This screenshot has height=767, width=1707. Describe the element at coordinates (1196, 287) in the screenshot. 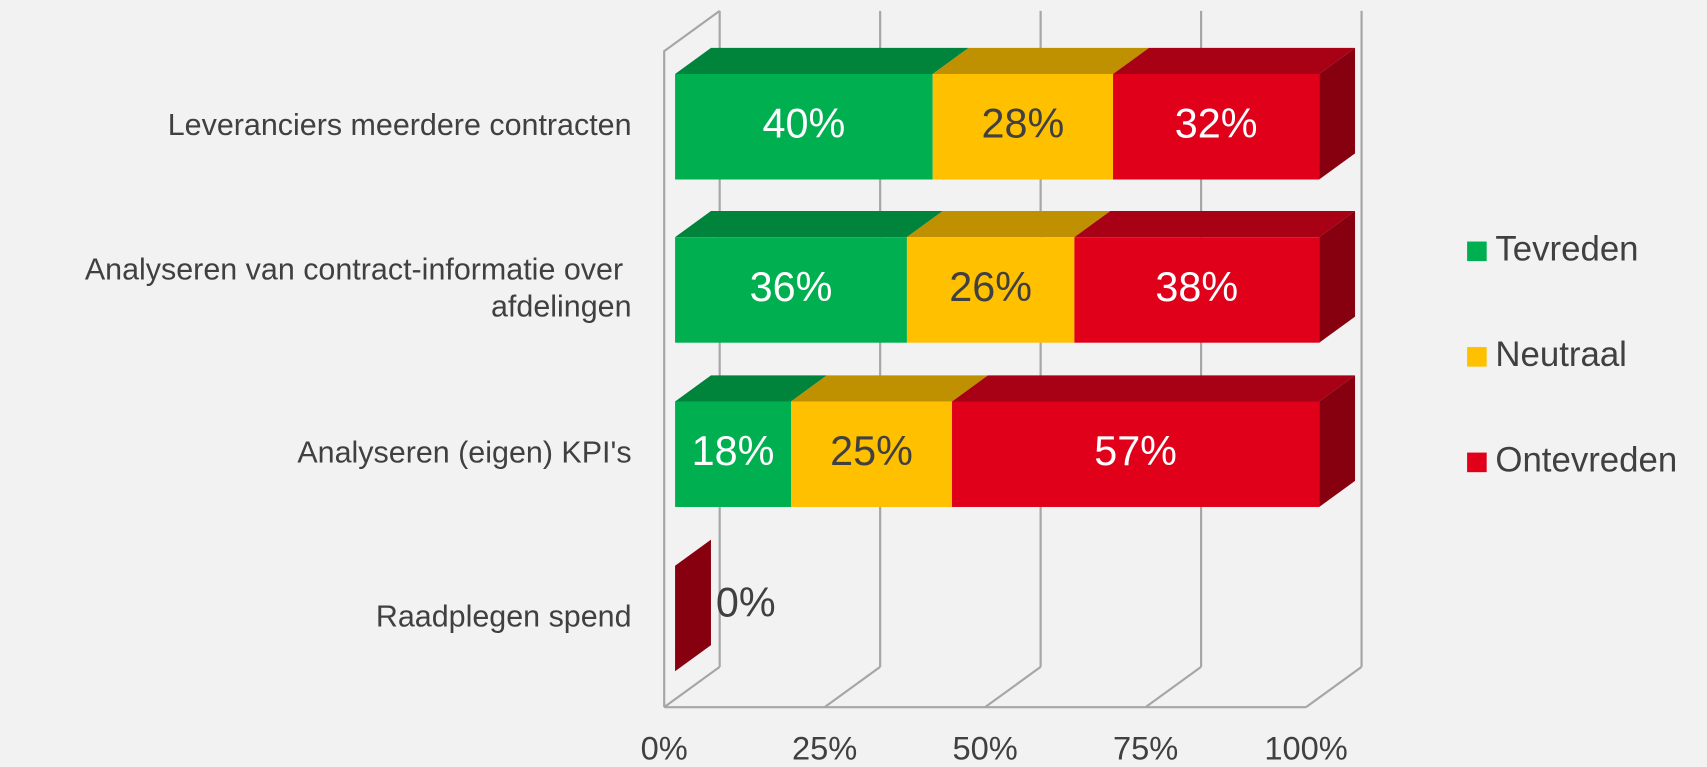

I see `value-label: 38%` at that location.